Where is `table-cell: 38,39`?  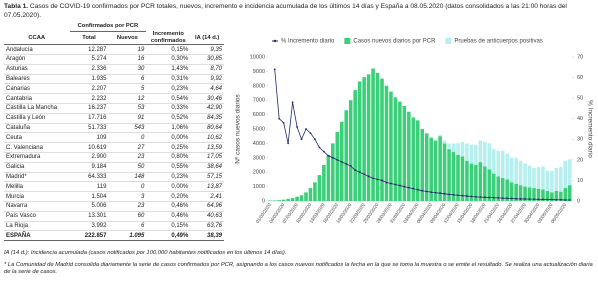
table-cell: 38,39 is located at coordinates (207, 236).